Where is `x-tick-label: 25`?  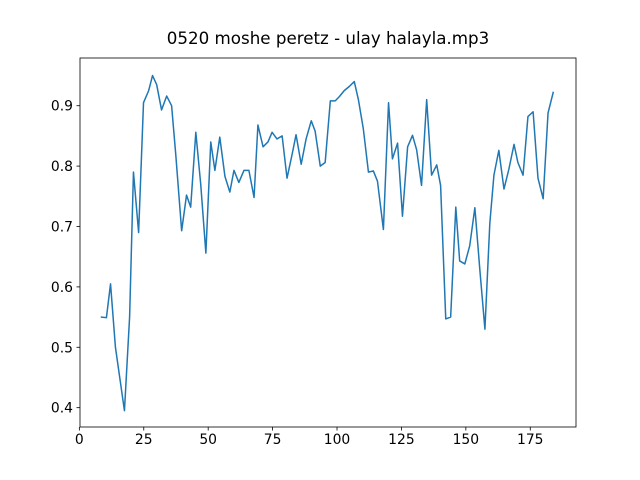 x-tick-label: 25 is located at coordinates (144, 440).